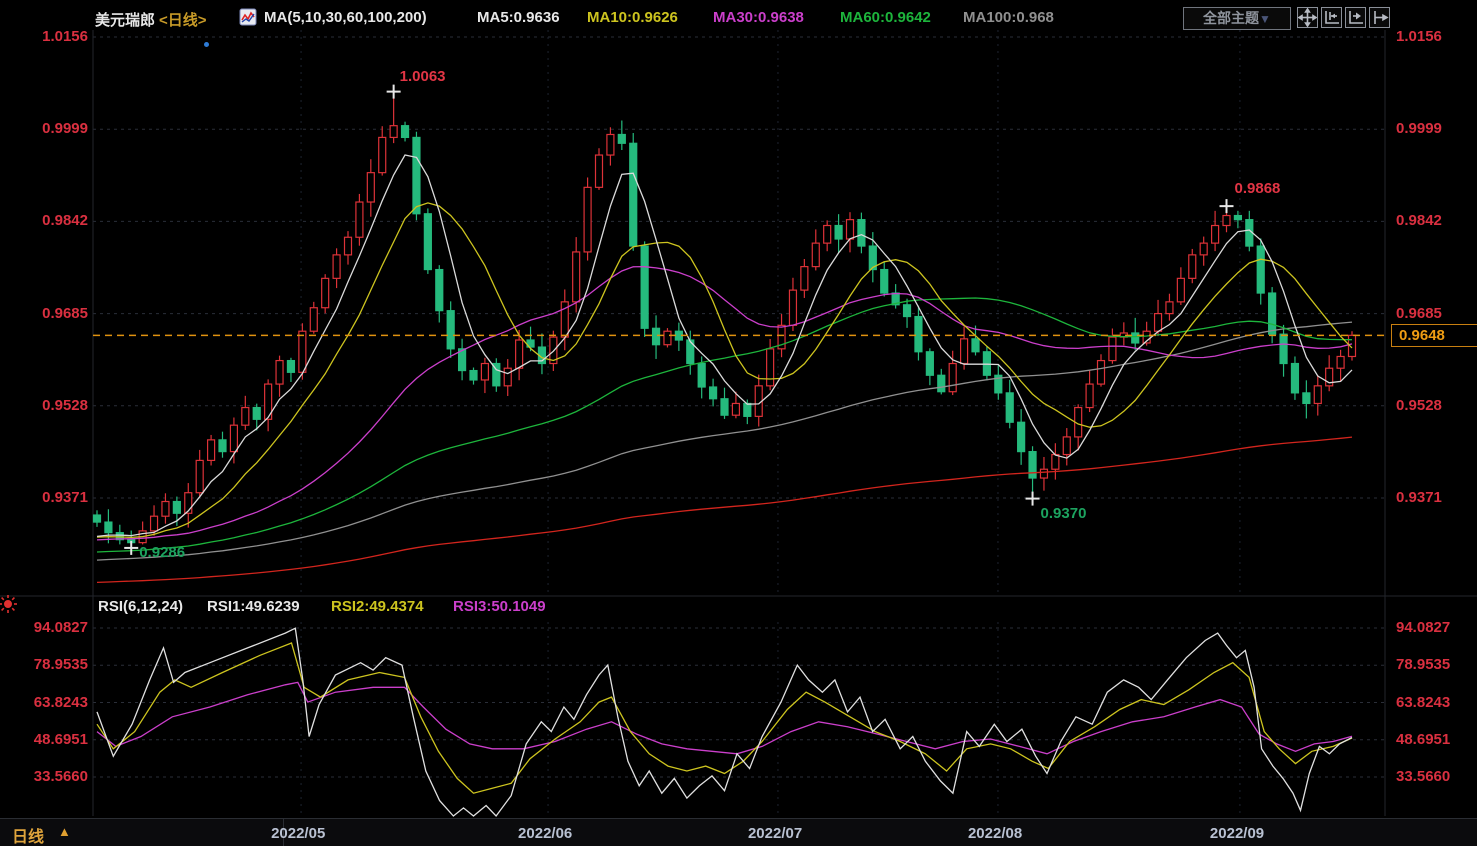 Image resolution: width=1477 pixels, height=846 pixels. What do you see at coordinates (758, 17) in the screenshot?
I see `indicator-value-label: MA30:0.9638` at bounding box center [758, 17].